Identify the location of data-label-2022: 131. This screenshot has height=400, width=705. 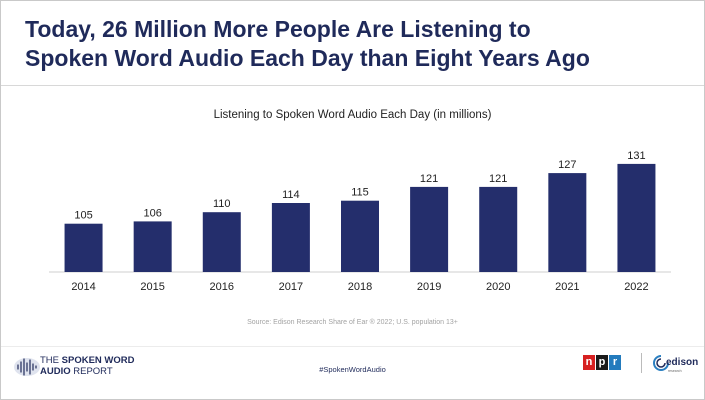
(636, 156).